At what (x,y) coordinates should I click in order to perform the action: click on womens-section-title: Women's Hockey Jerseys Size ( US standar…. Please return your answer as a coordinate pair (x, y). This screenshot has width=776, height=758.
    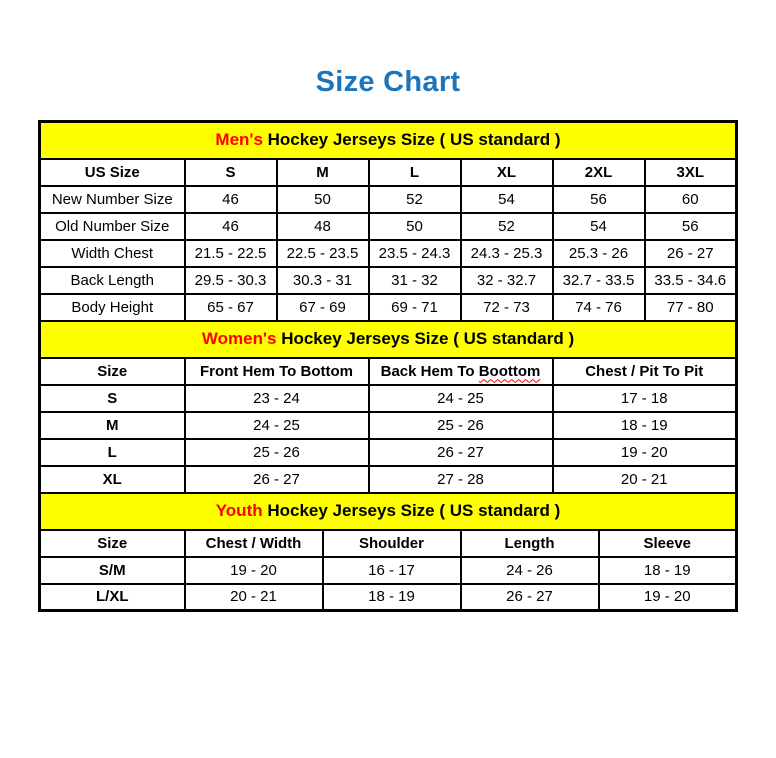
    Looking at the image, I should click on (388, 339).